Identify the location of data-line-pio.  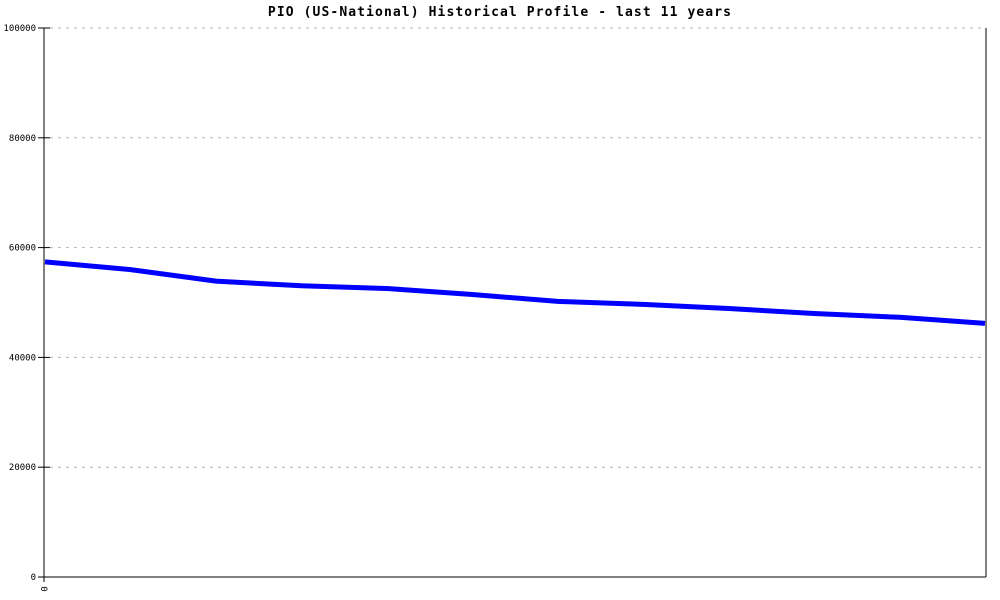
(515, 292).